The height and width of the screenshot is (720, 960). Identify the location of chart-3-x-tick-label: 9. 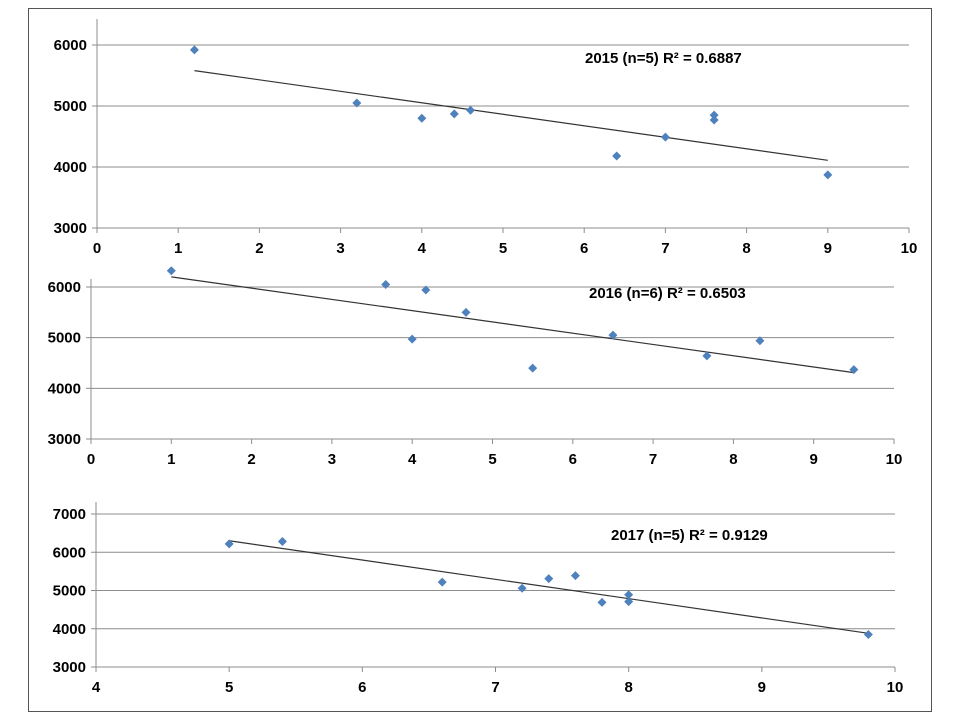
(762, 687).